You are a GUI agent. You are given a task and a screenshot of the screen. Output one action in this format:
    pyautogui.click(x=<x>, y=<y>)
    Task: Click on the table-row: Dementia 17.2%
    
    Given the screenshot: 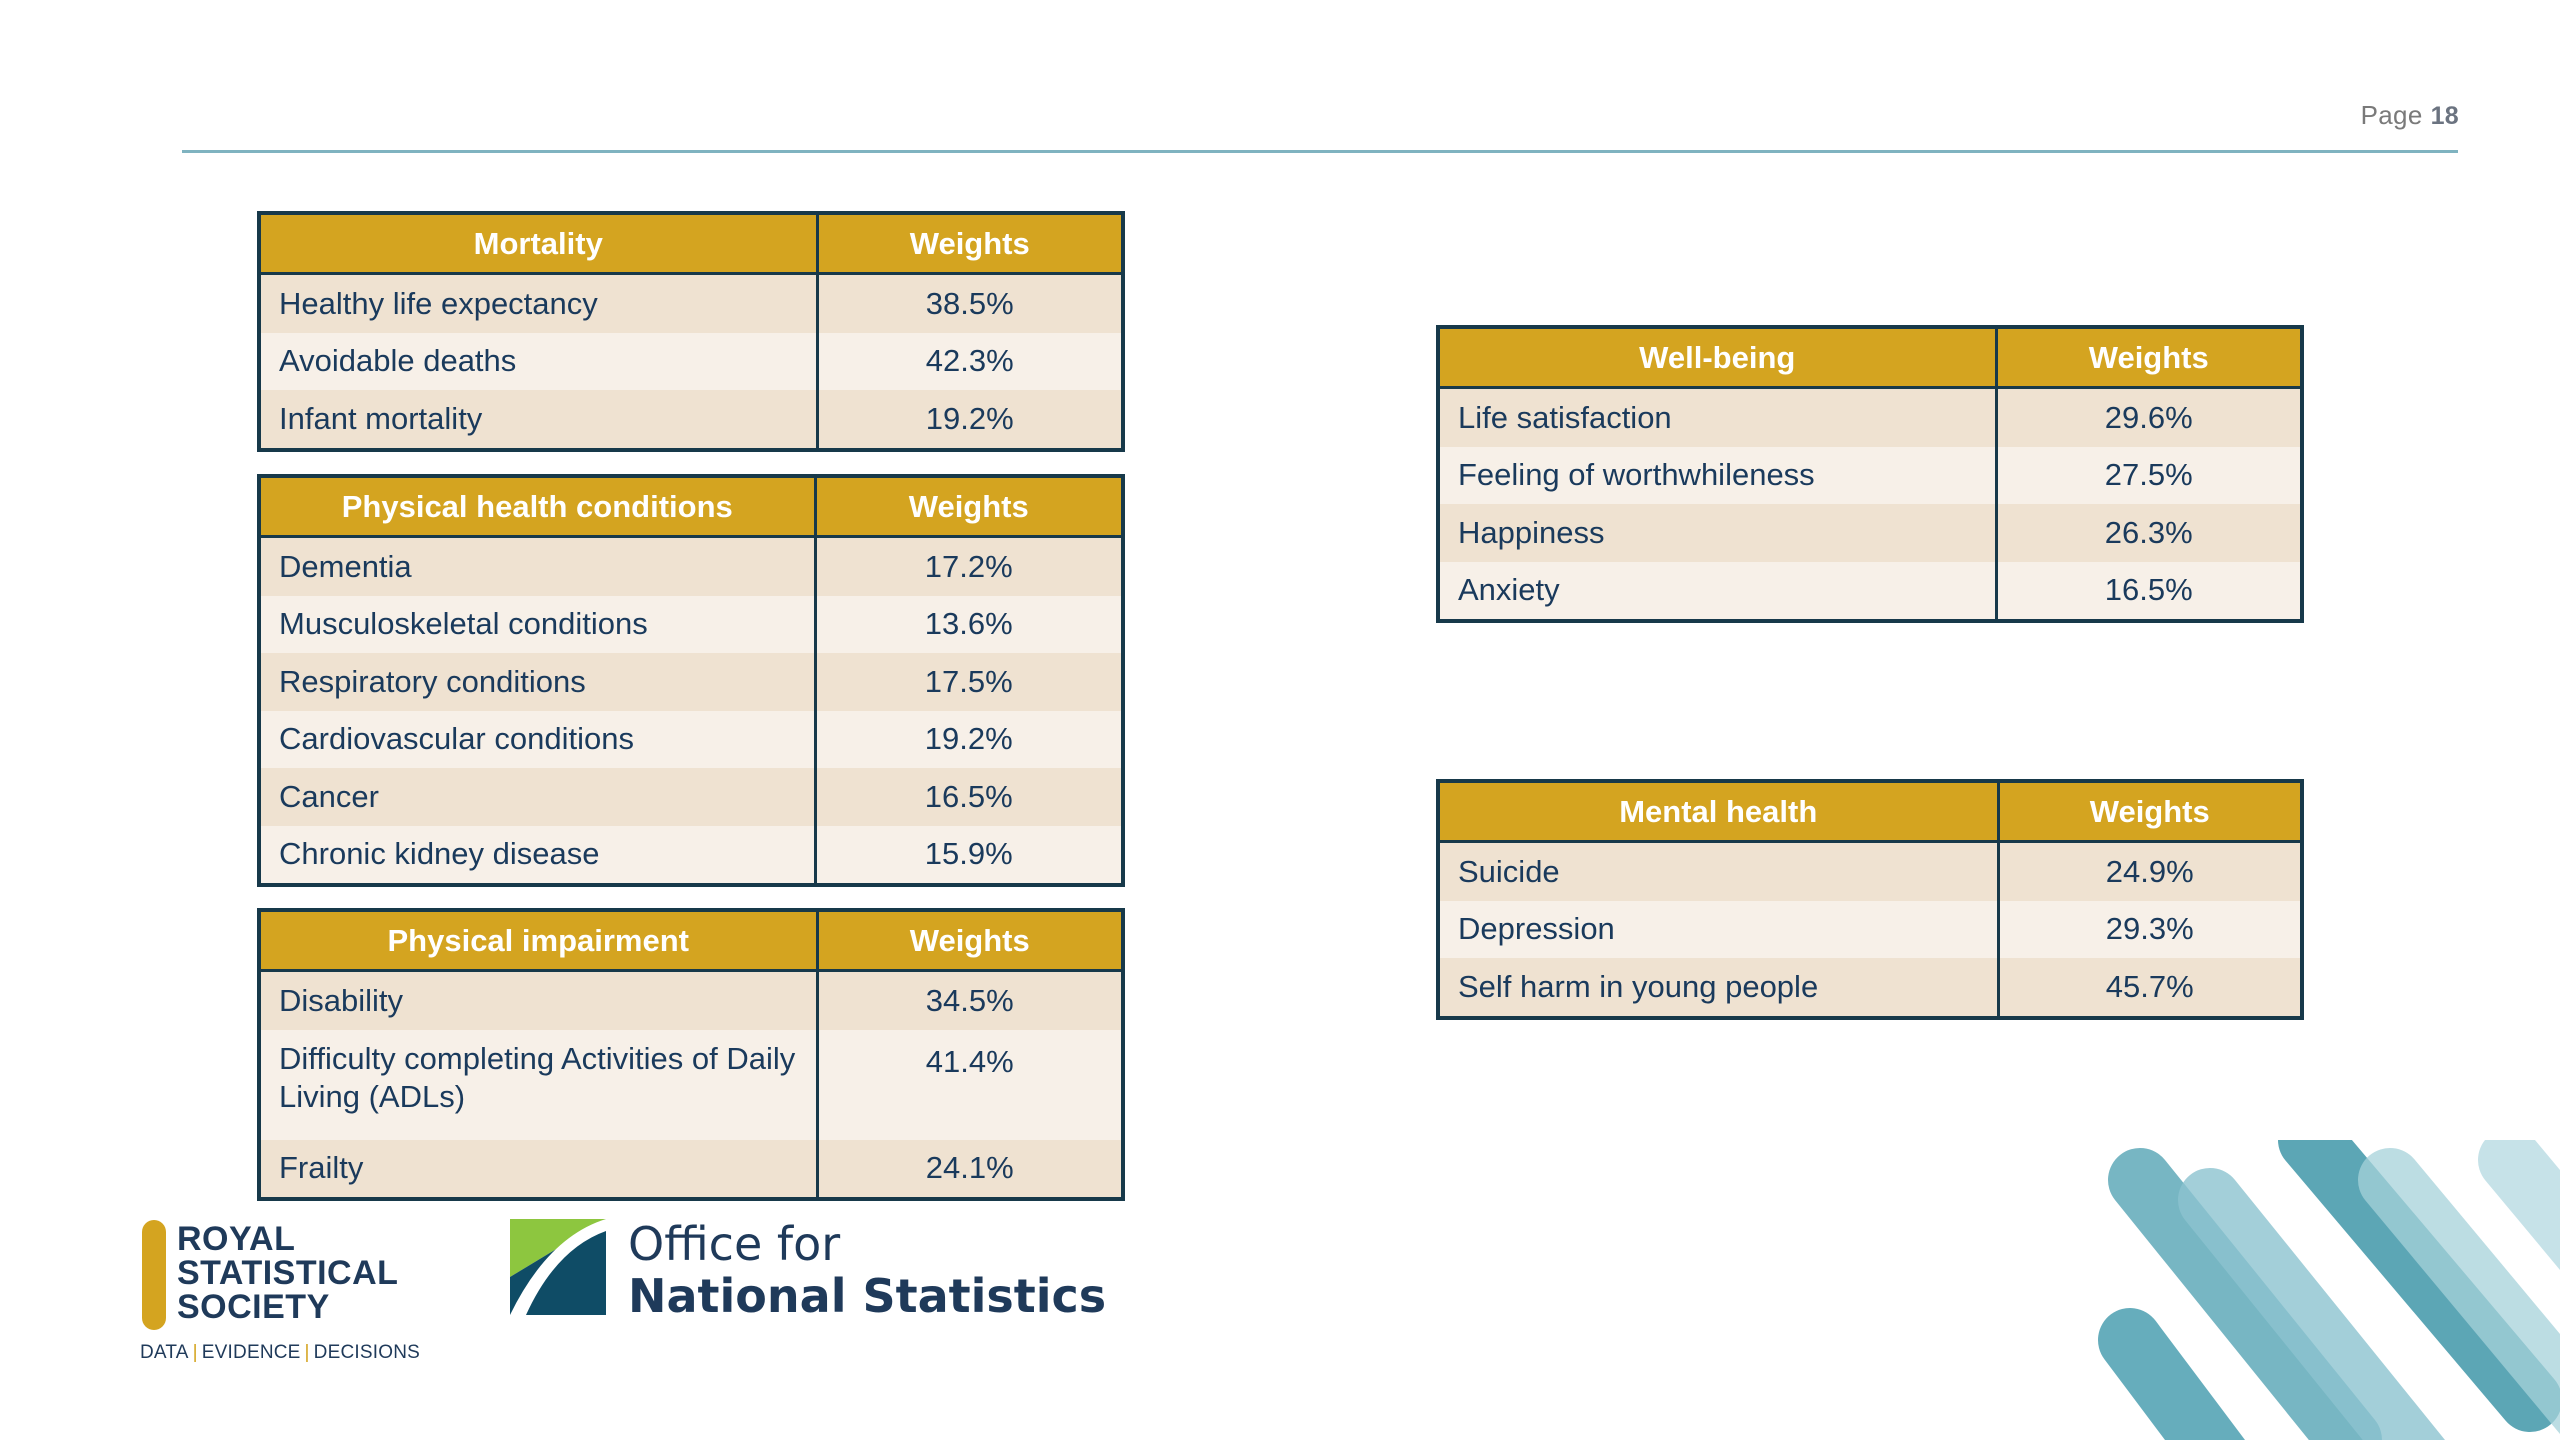 What is the action you would take?
    pyautogui.click(x=691, y=566)
    